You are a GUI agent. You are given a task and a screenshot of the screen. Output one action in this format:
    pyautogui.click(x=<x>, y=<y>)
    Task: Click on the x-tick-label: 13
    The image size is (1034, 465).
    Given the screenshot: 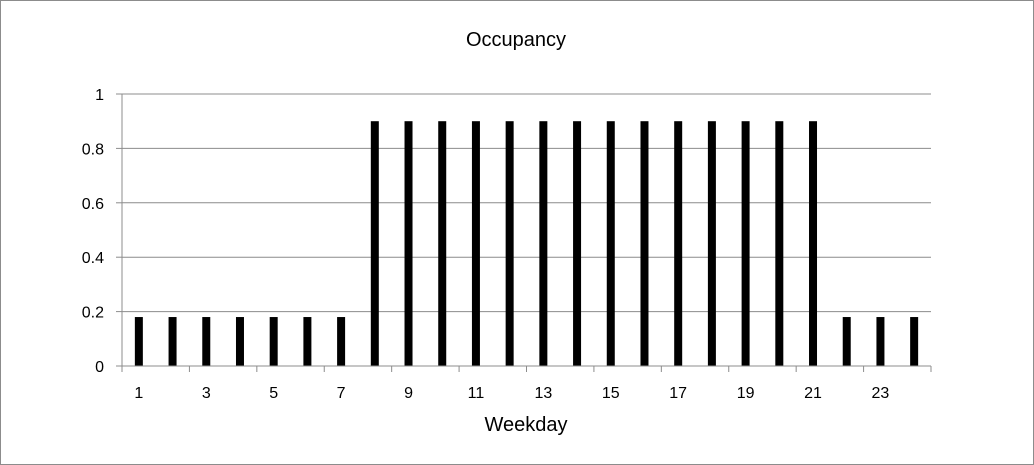 What is the action you would take?
    pyautogui.click(x=543, y=393)
    